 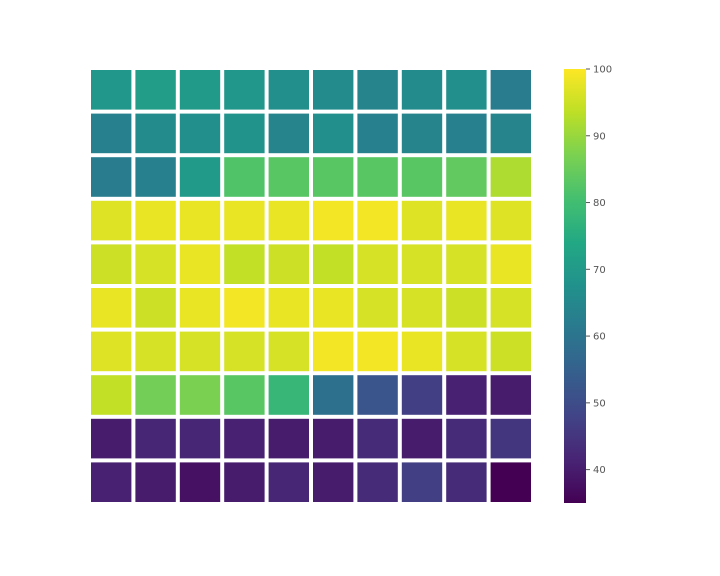 What do you see at coordinates (155, 351) in the screenshot?
I see `heatmap-cell-r6-c1` at bounding box center [155, 351].